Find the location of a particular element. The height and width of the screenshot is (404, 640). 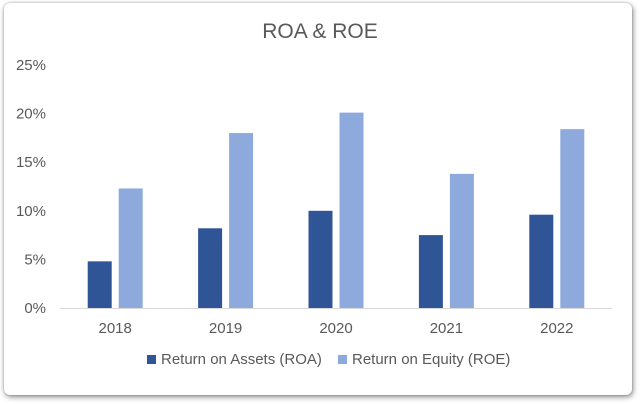

legend-label-roe: Return on Equity (ROE) is located at coordinates (431, 359).